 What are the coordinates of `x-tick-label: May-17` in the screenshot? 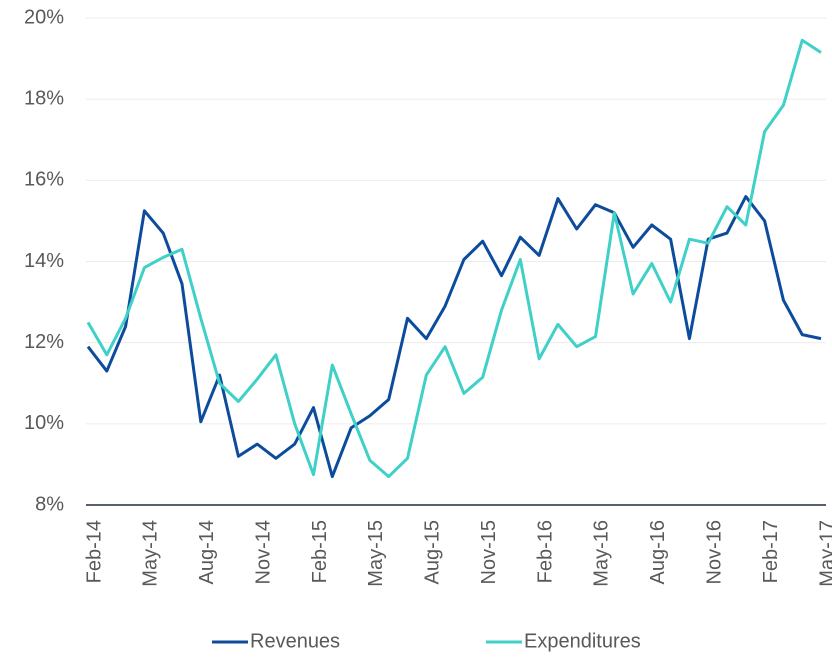 It's located at (824, 553).